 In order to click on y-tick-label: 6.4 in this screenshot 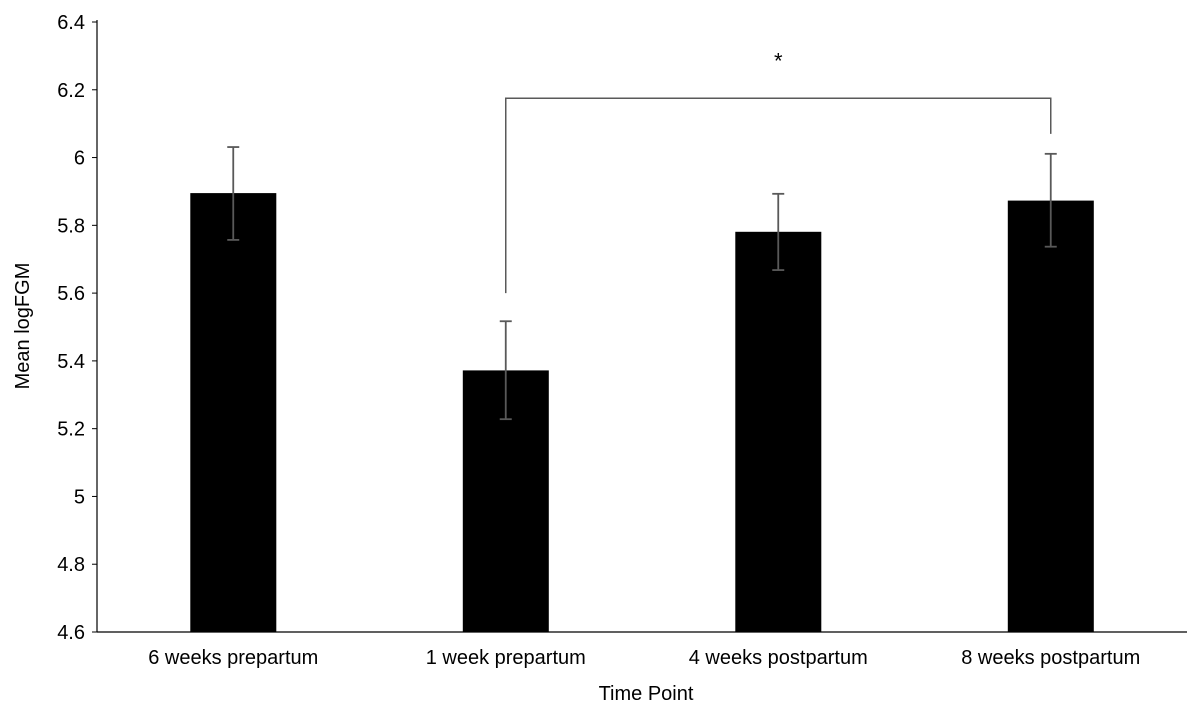, I will do `click(71, 23)`.